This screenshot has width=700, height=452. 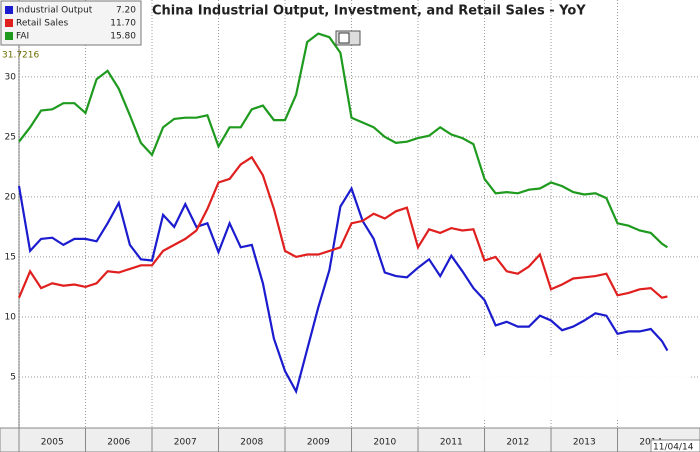 I want to click on overlay-box, so click(x=580, y=387).